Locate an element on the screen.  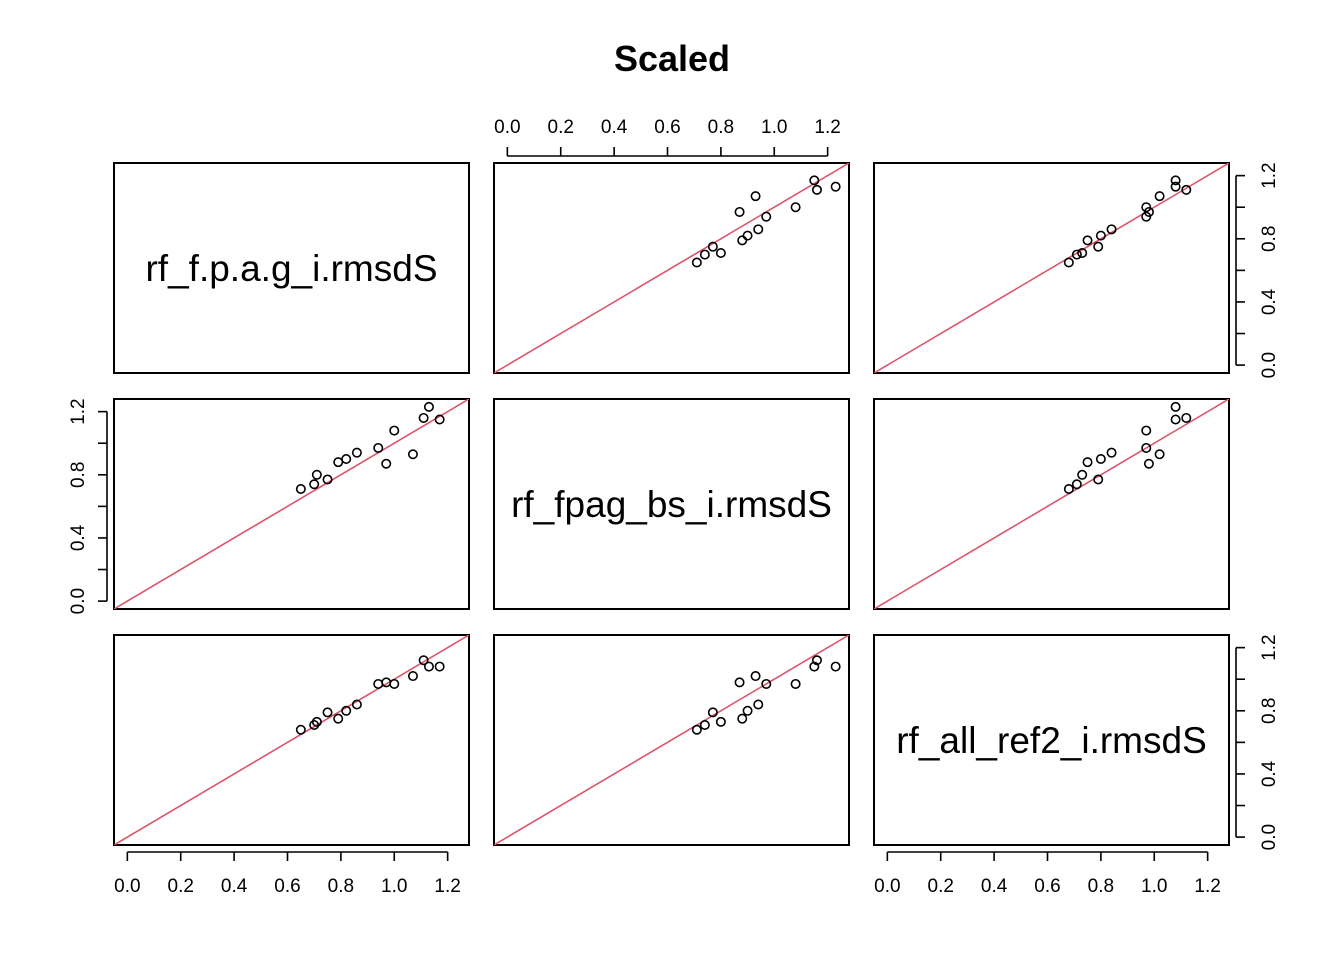
panel-1-1: rf_fpag_bs_i.rmsdS is located at coordinates (671, 504).